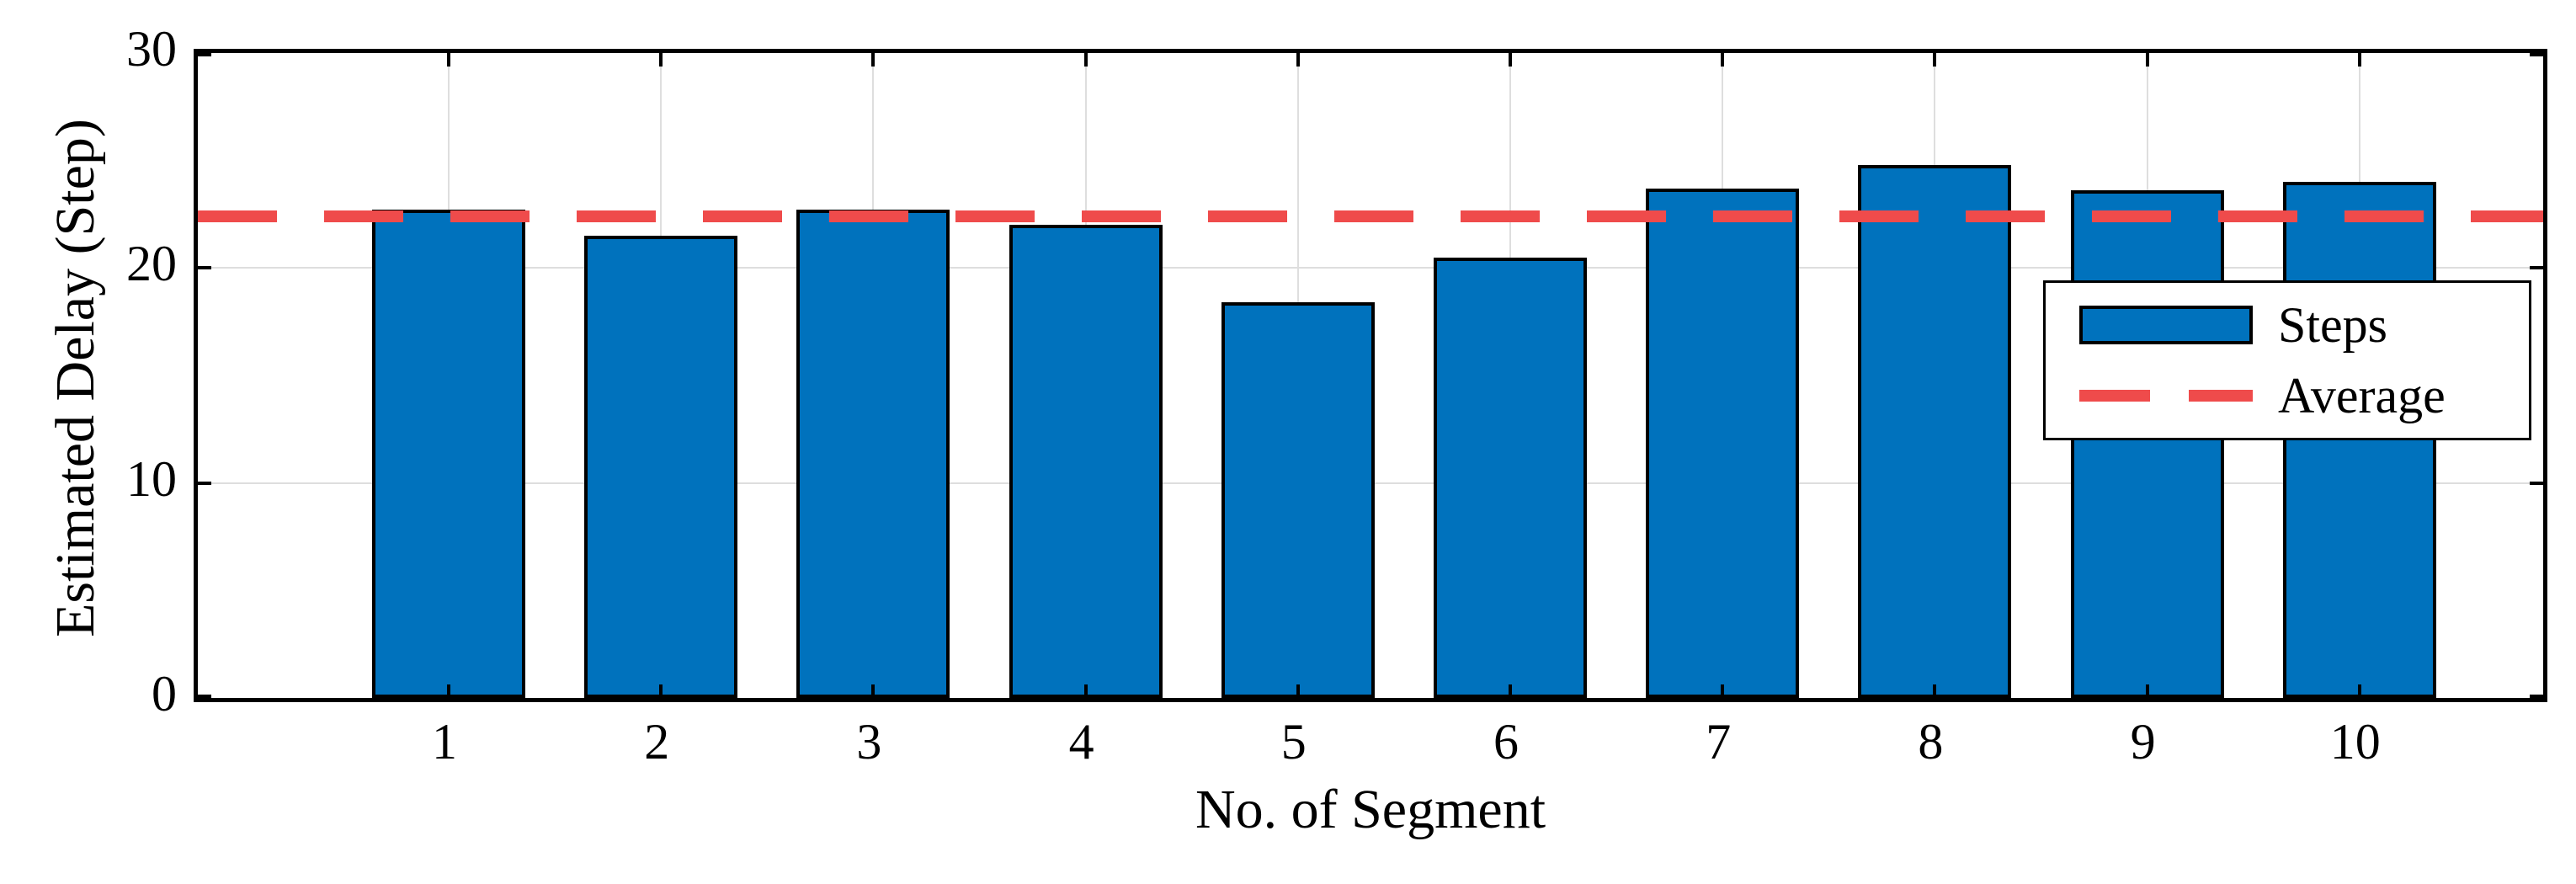  What do you see at coordinates (1371, 809) in the screenshot?
I see `x-axis-label: No. of Segment` at bounding box center [1371, 809].